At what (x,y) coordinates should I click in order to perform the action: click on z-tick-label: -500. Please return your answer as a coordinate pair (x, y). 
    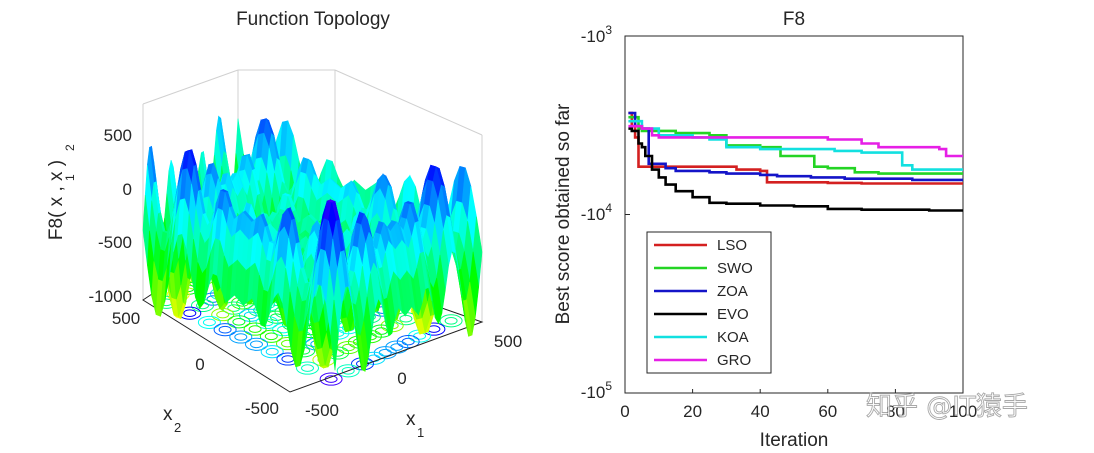
    Looking at the image, I should click on (115, 242).